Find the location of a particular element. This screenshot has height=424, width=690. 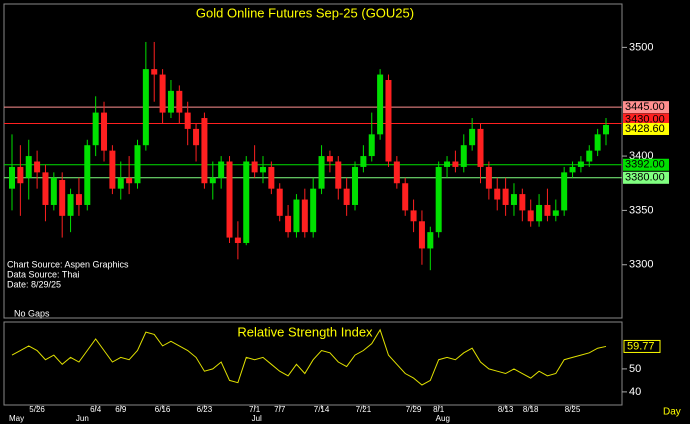

level-label: 3380.00 is located at coordinates (645, 178).